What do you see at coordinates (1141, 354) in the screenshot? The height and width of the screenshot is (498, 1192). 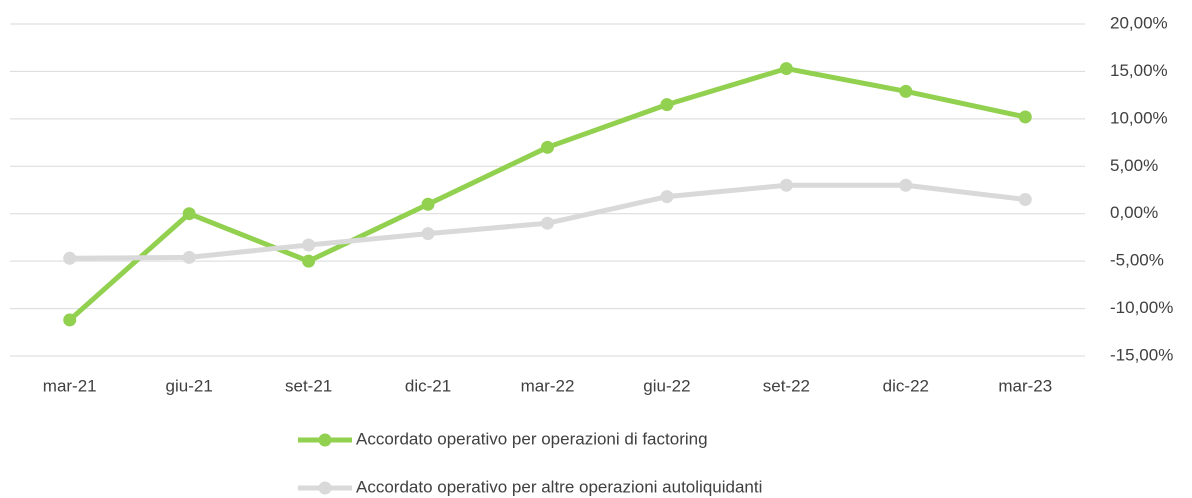 I see `y-tick-label: -15,00%` at bounding box center [1141, 354].